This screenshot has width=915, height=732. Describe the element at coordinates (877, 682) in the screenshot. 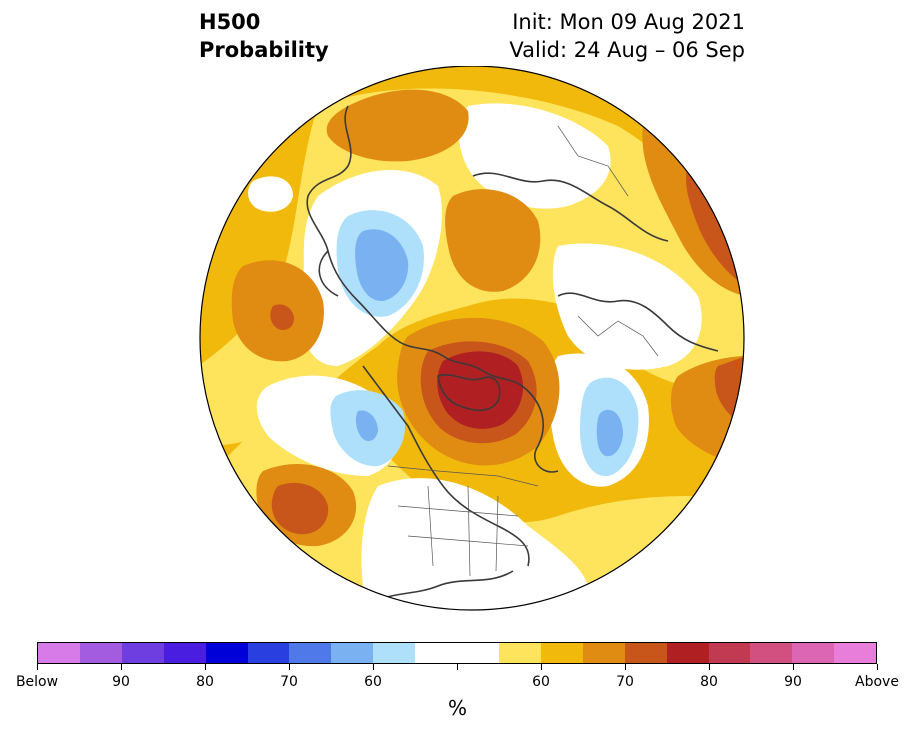

I see `colorbar-tick-label: Above` at that location.